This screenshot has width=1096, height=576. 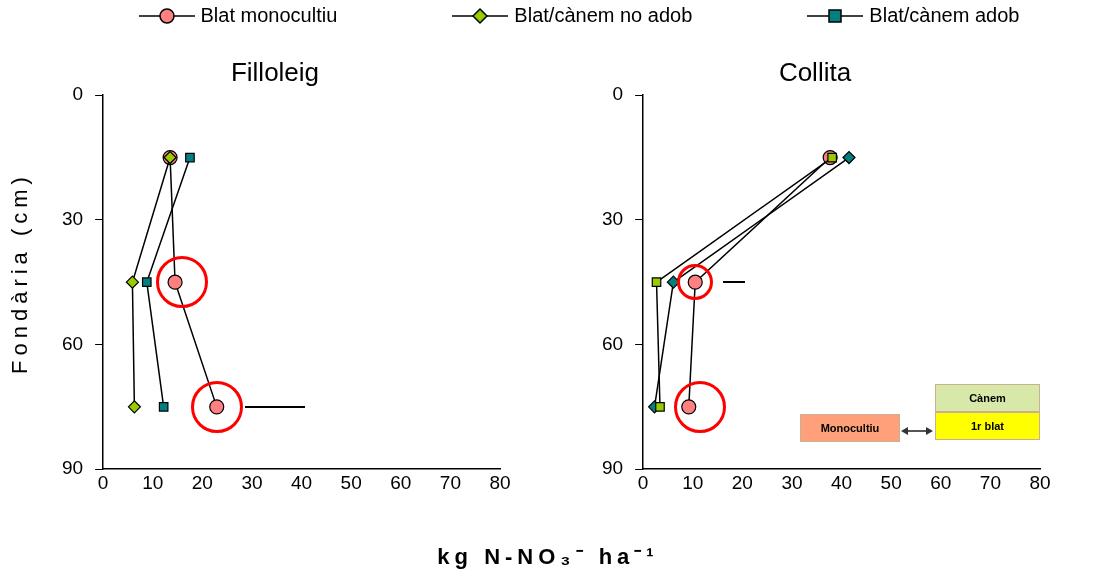 I want to click on legend-label: Blat monocultiu, so click(x=269, y=15).